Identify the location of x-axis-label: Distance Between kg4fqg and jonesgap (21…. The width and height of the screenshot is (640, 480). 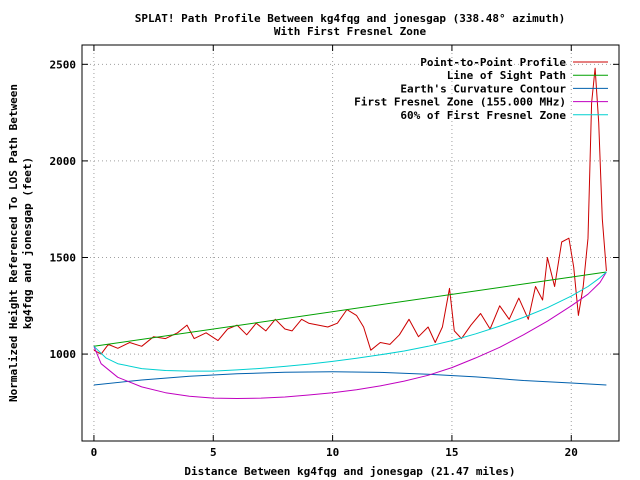
(349, 471).